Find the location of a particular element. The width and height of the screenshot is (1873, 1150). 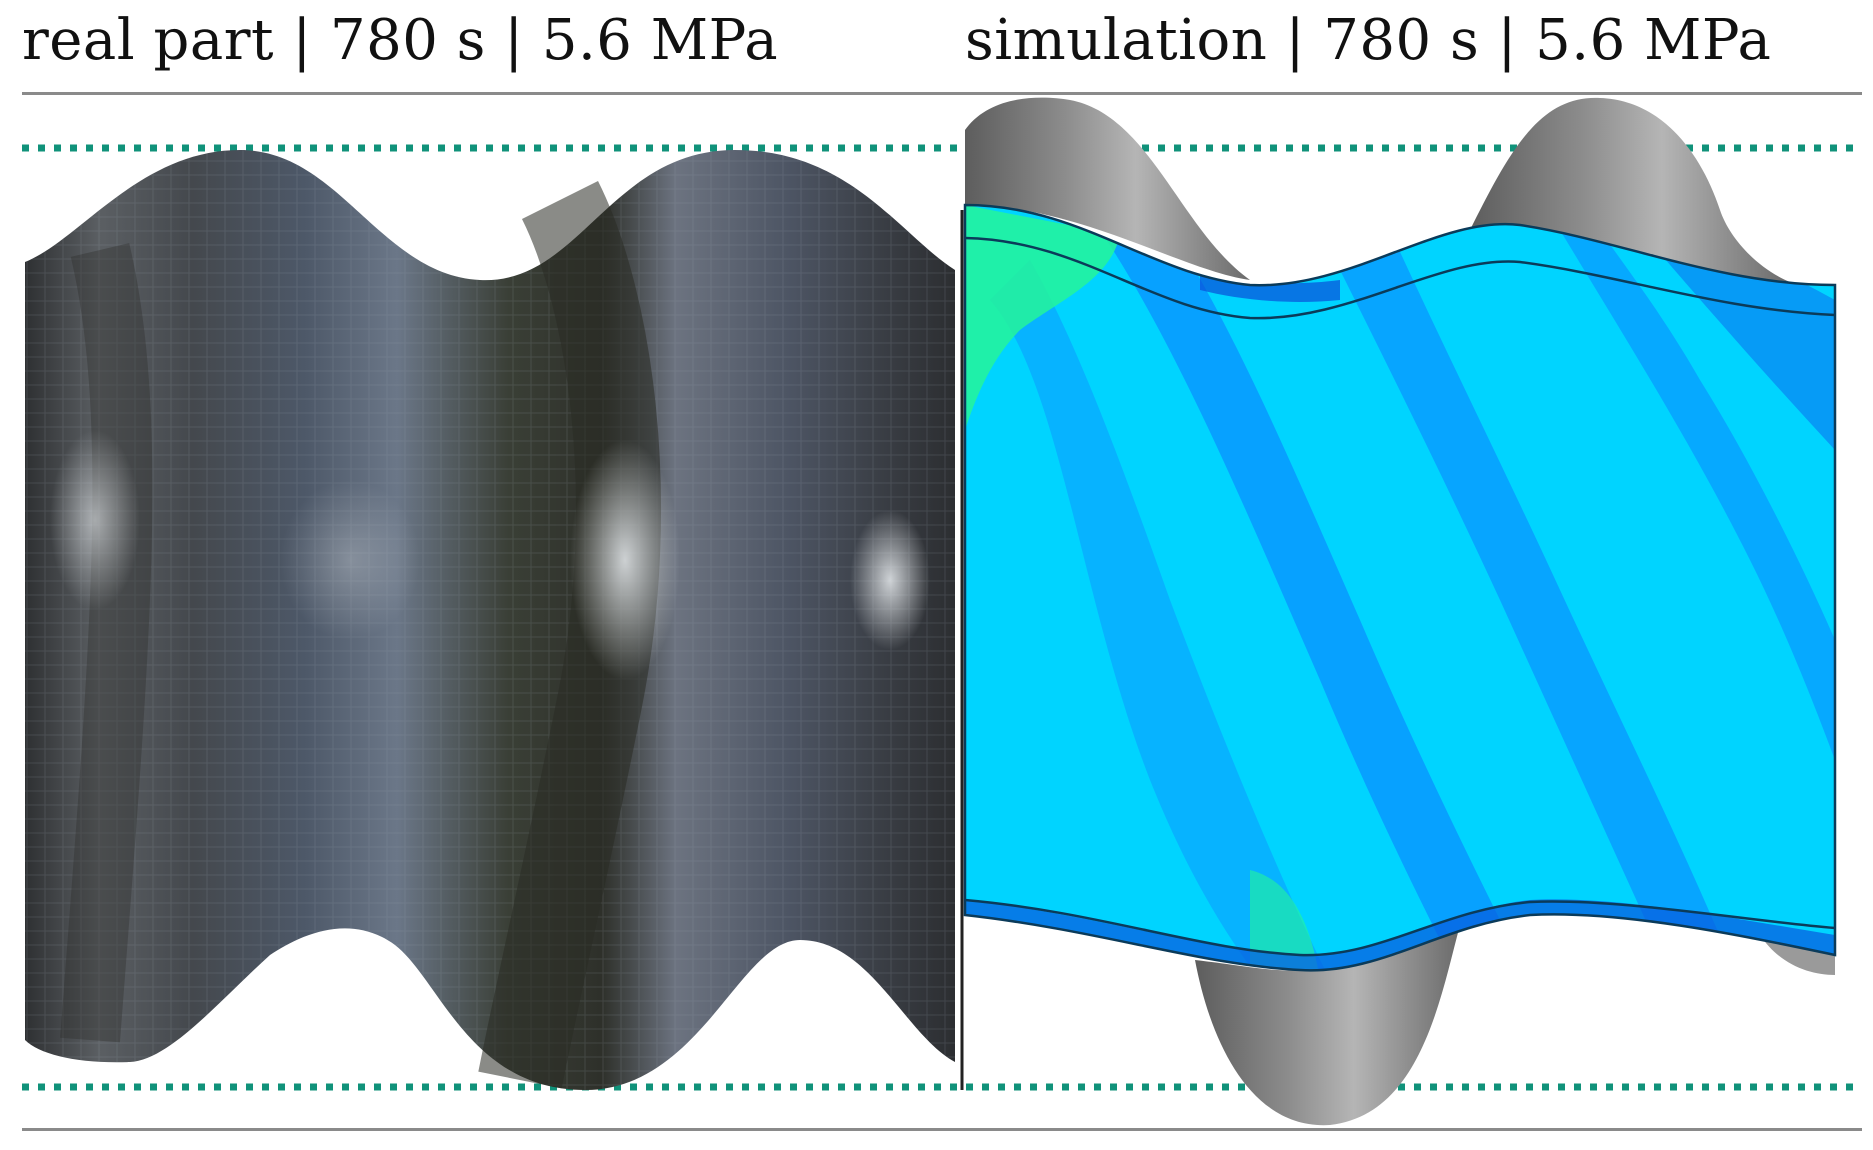

top-rule-left is located at coordinates (489, 93).